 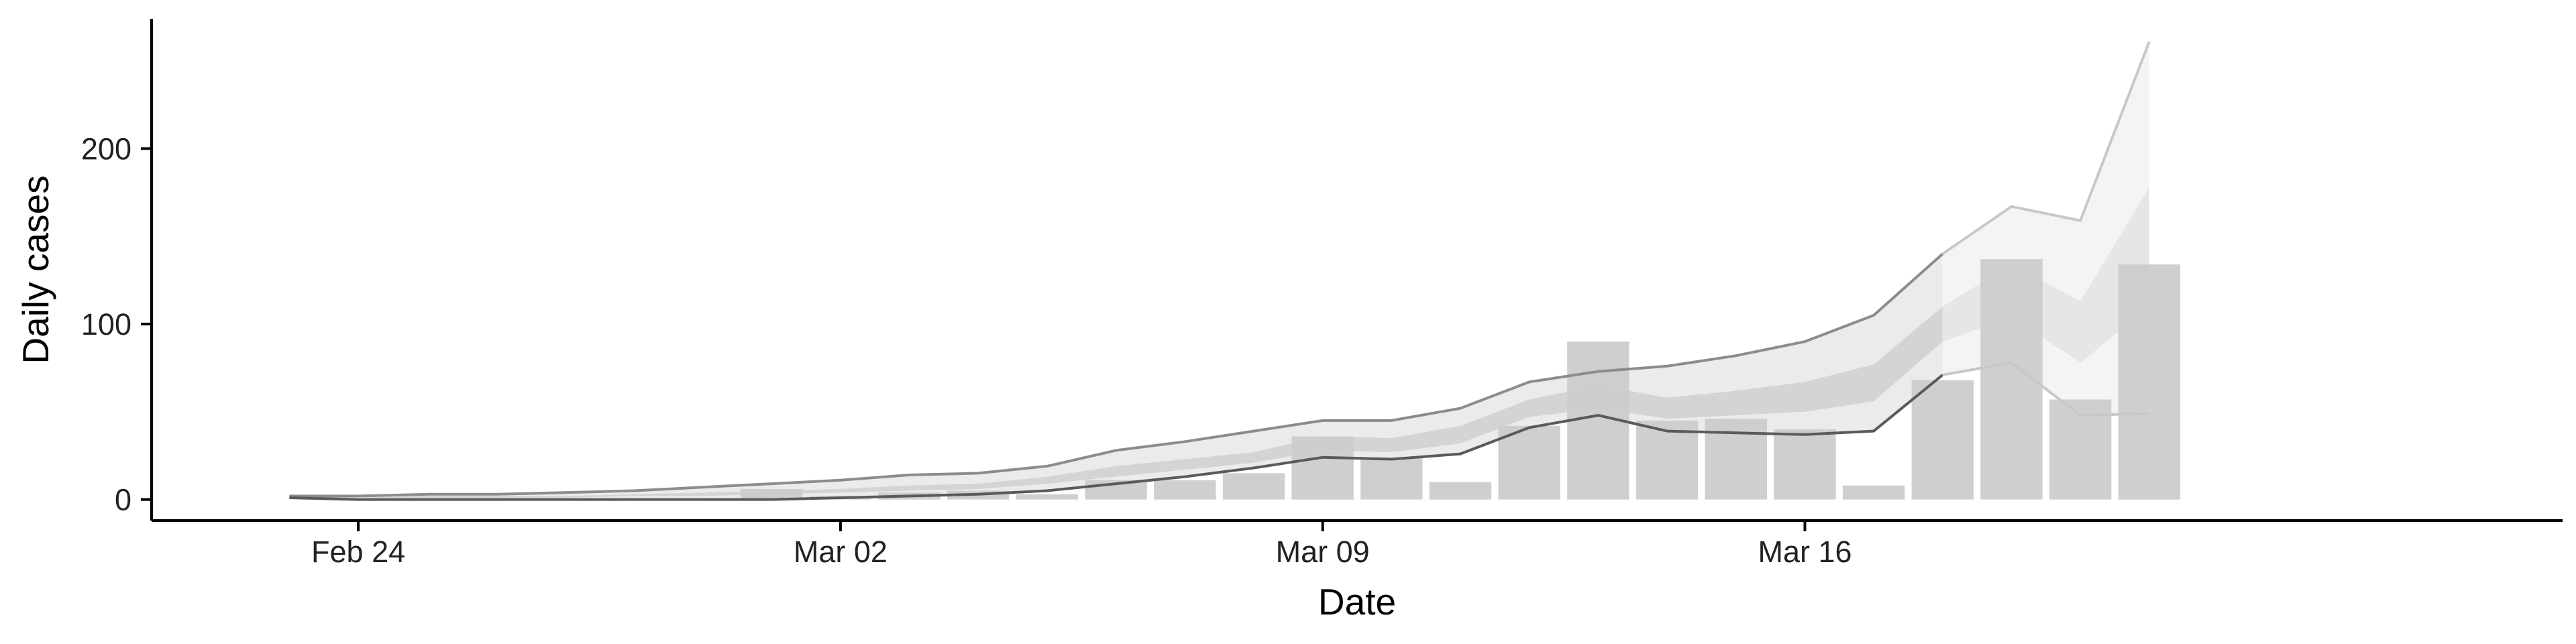 What do you see at coordinates (1116, 437) in the screenshot?
I see `lower-bound-line-fit` at bounding box center [1116, 437].